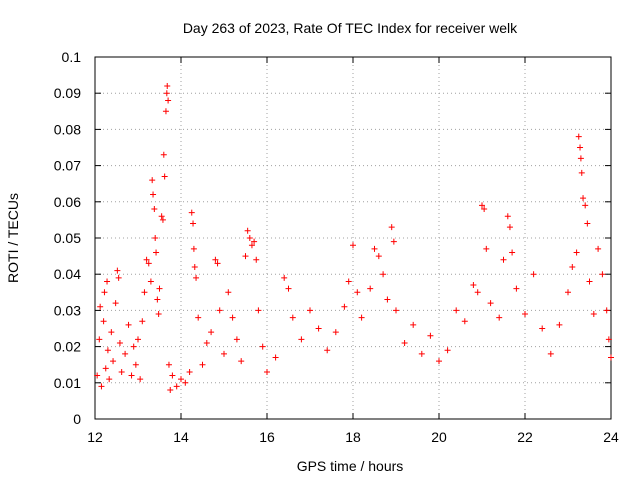  I want to click on y-tick-label: 0.08, so click(67, 129).